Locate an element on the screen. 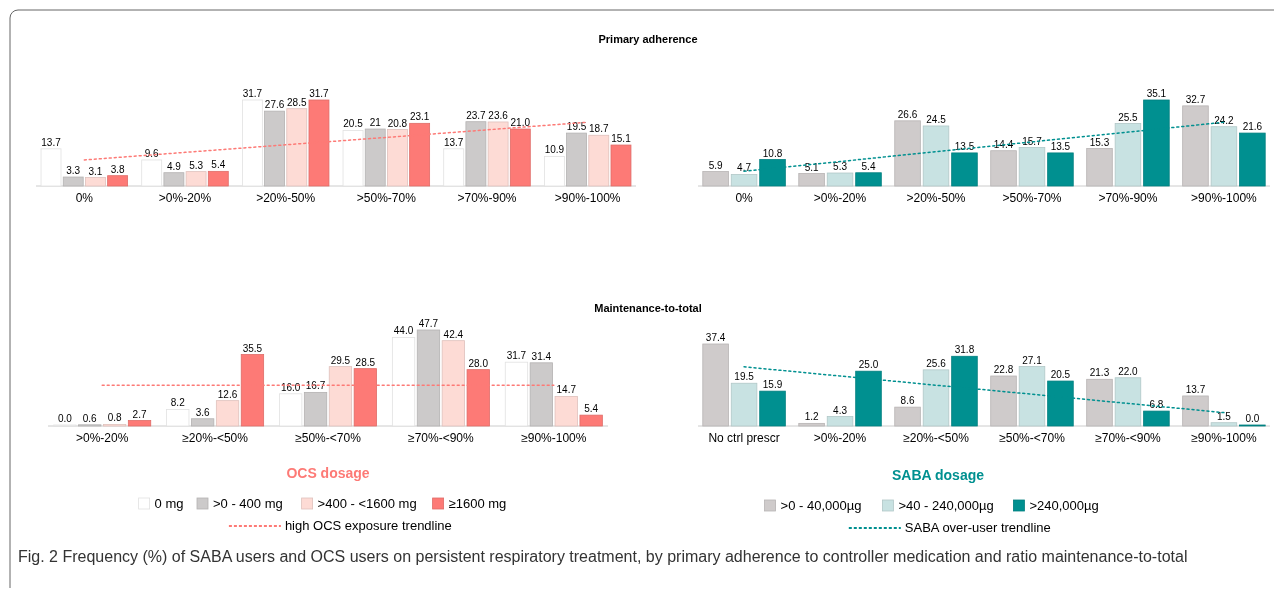  data-label: 6.8 is located at coordinates (1156, 405).